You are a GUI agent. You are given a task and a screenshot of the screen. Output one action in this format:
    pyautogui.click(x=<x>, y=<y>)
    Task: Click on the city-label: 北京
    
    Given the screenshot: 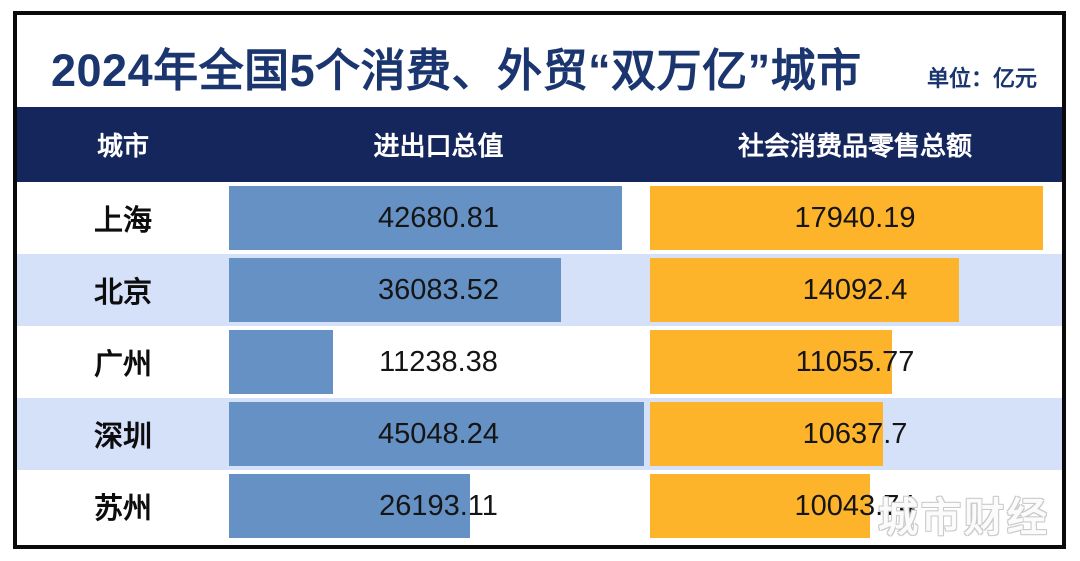 What is the action you would take?
    pyautogui.click(x=122, y=293)
    